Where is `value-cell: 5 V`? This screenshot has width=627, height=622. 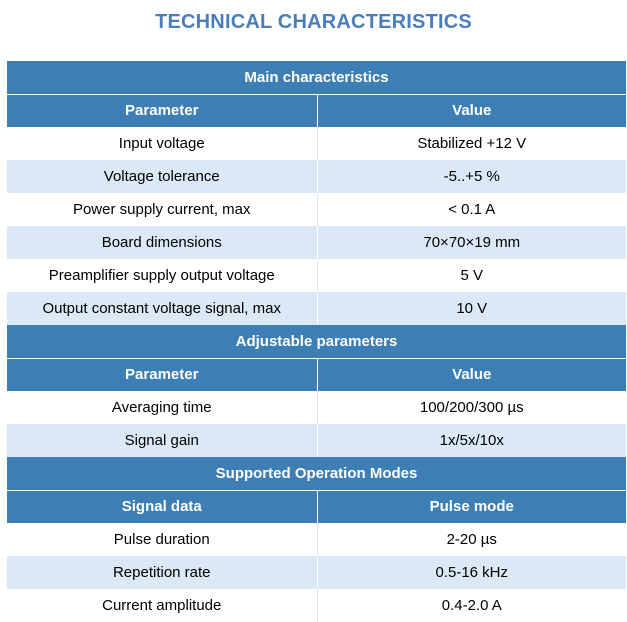
value-cell: 5 V is located at coordinates (471, 275).